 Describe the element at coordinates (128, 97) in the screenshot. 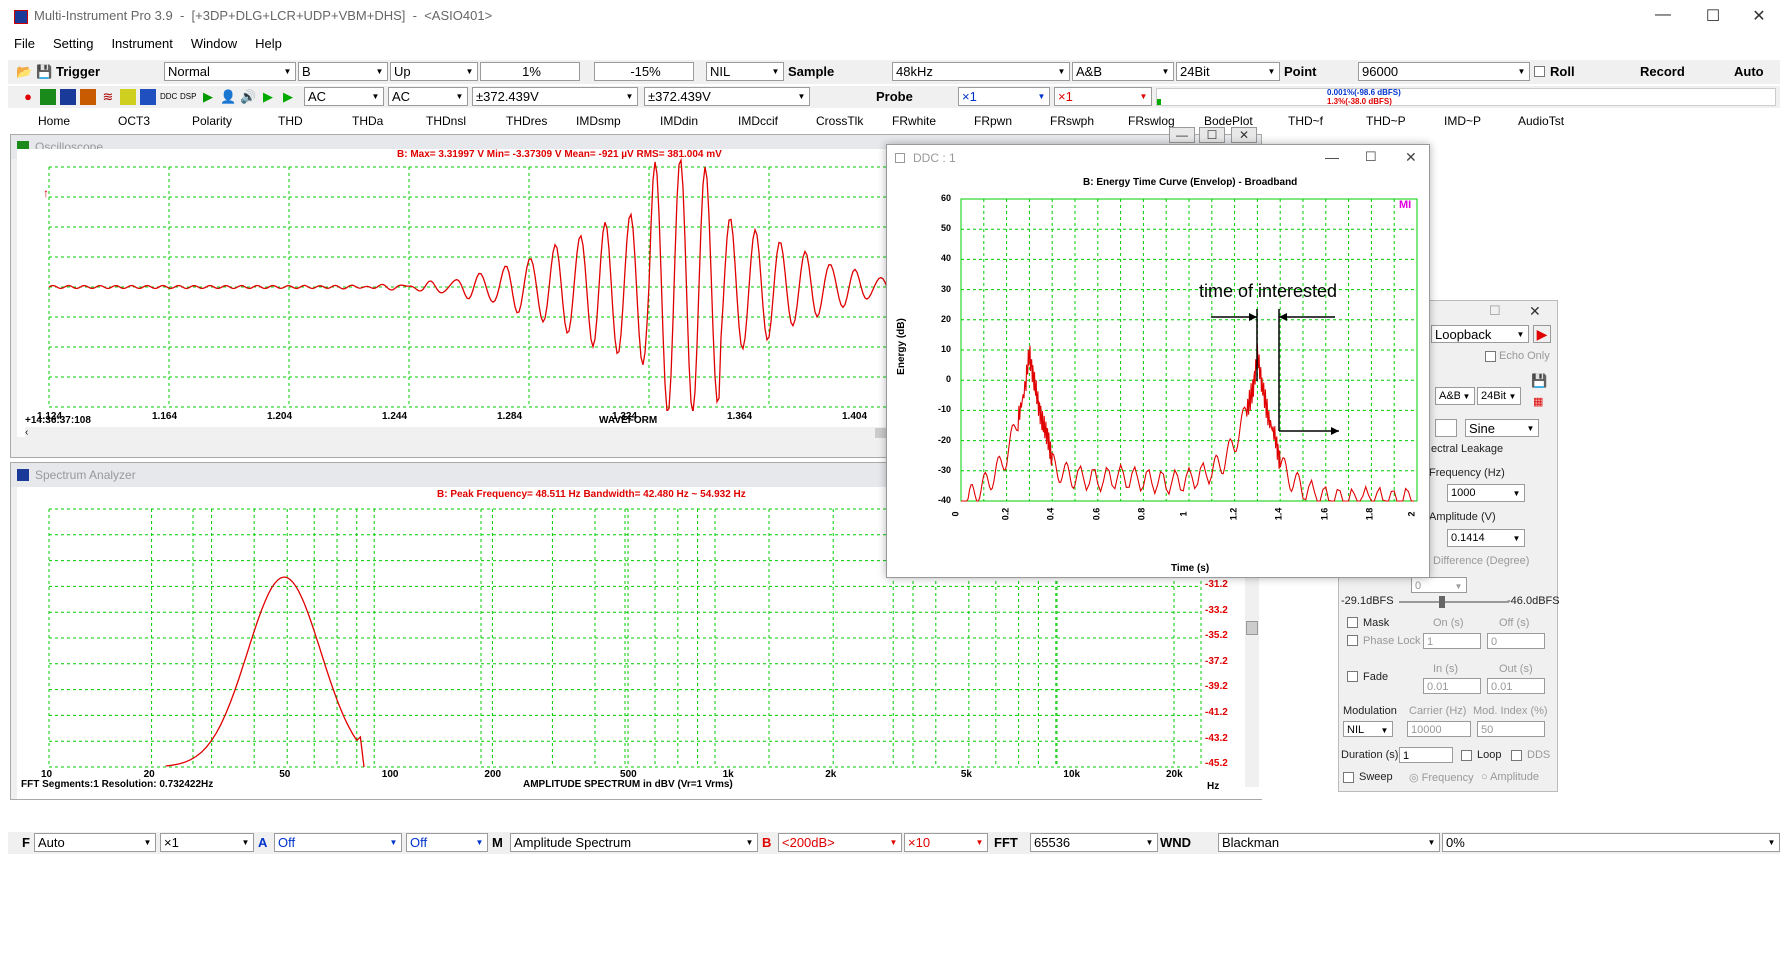

I see `analyzer-icon` at that location.